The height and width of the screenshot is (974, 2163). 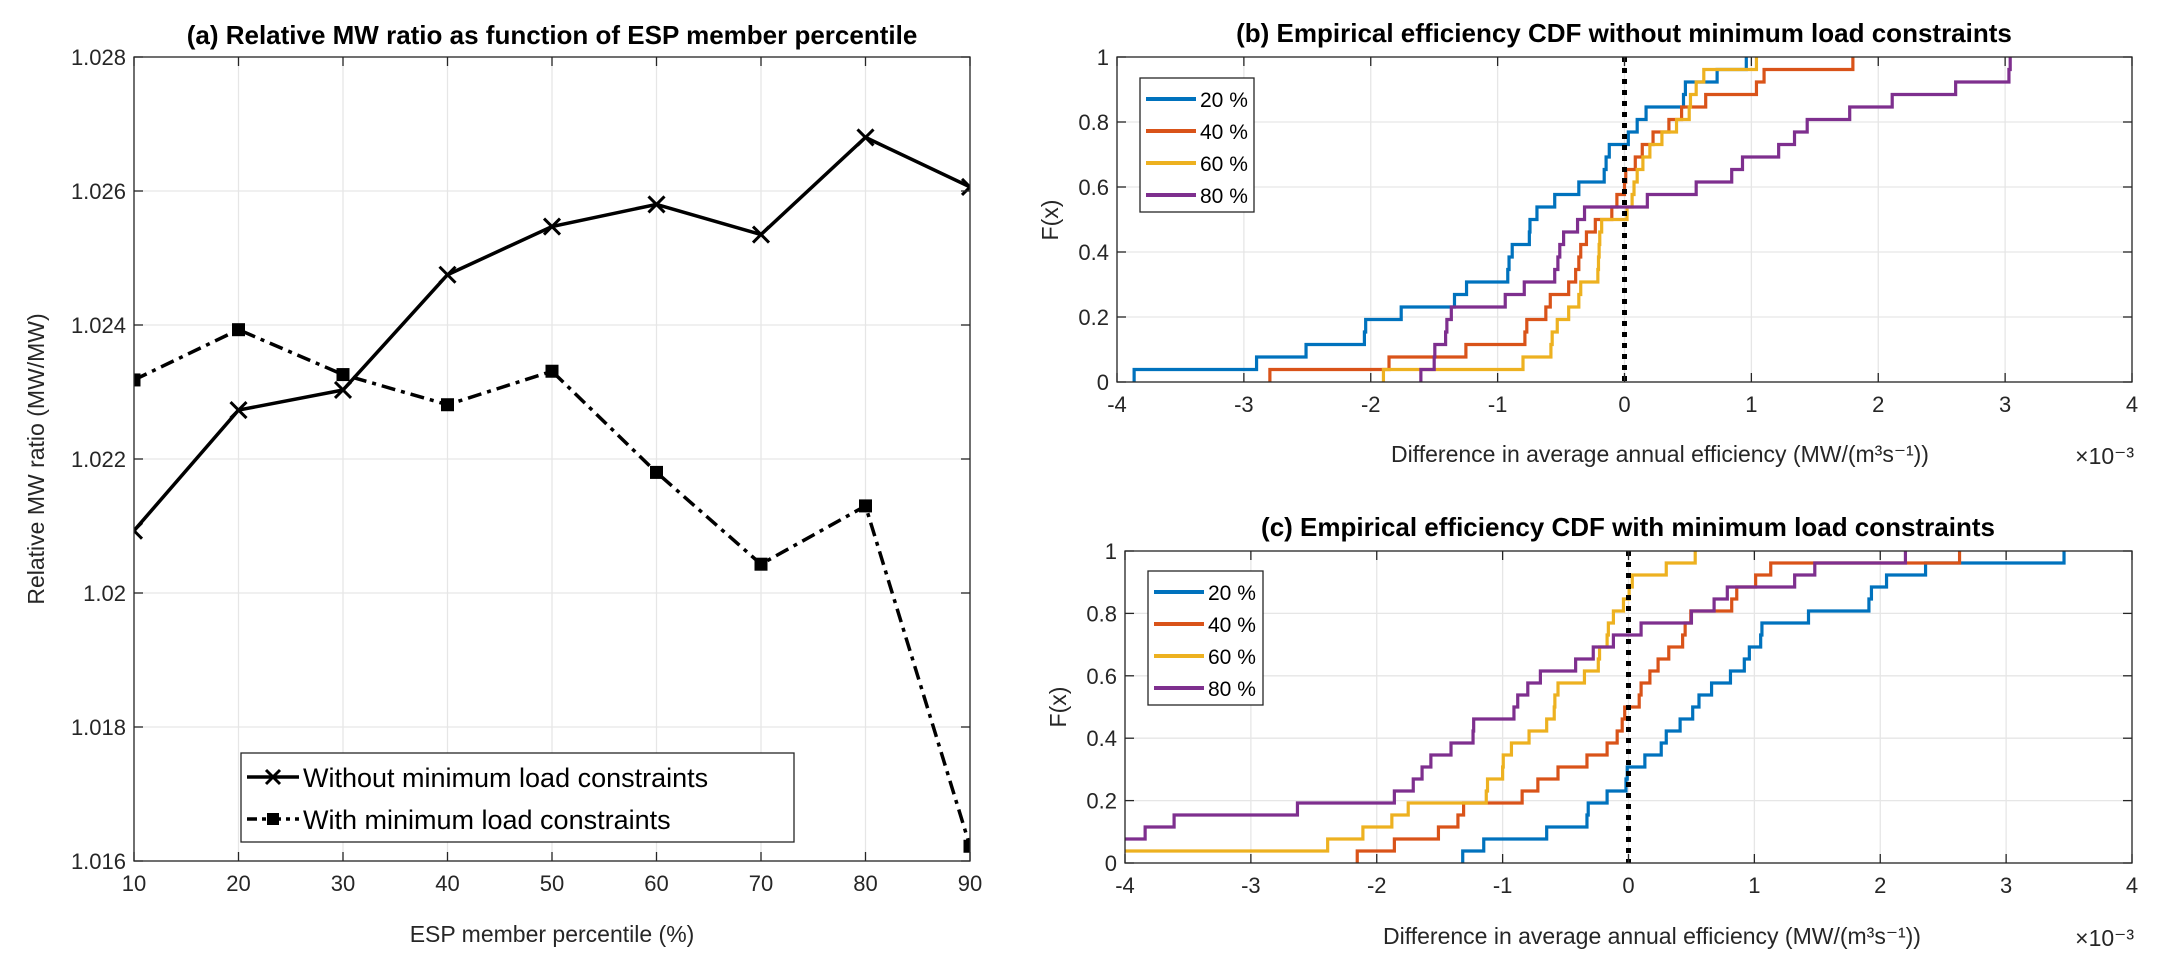 I want to click on cdf-series-60-pct, so click(x=1570, y=219).